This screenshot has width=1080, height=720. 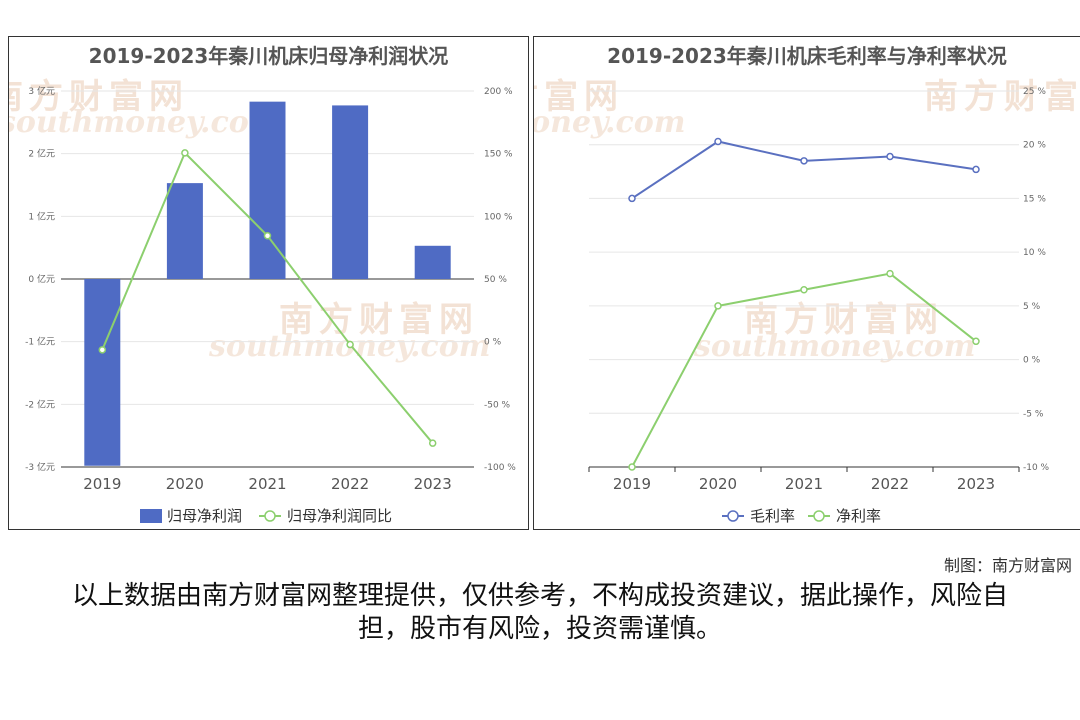 What do you see at coordinates (1034, 199) in the screenshot?
I see `y-tick-label: 15 %` at bounding box center [1034, 199].